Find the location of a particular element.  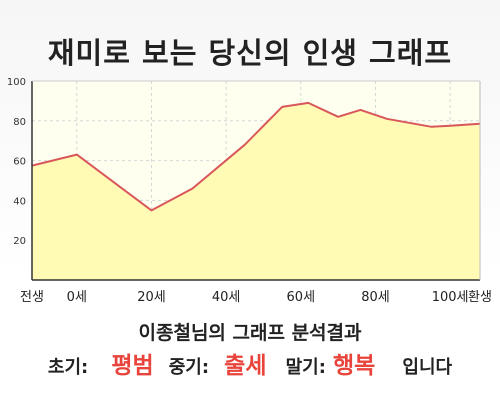

x-tick-labels: 전생 0세 20세 40세 60세 80세 100세 환생 is located at coordinates (256, 297).